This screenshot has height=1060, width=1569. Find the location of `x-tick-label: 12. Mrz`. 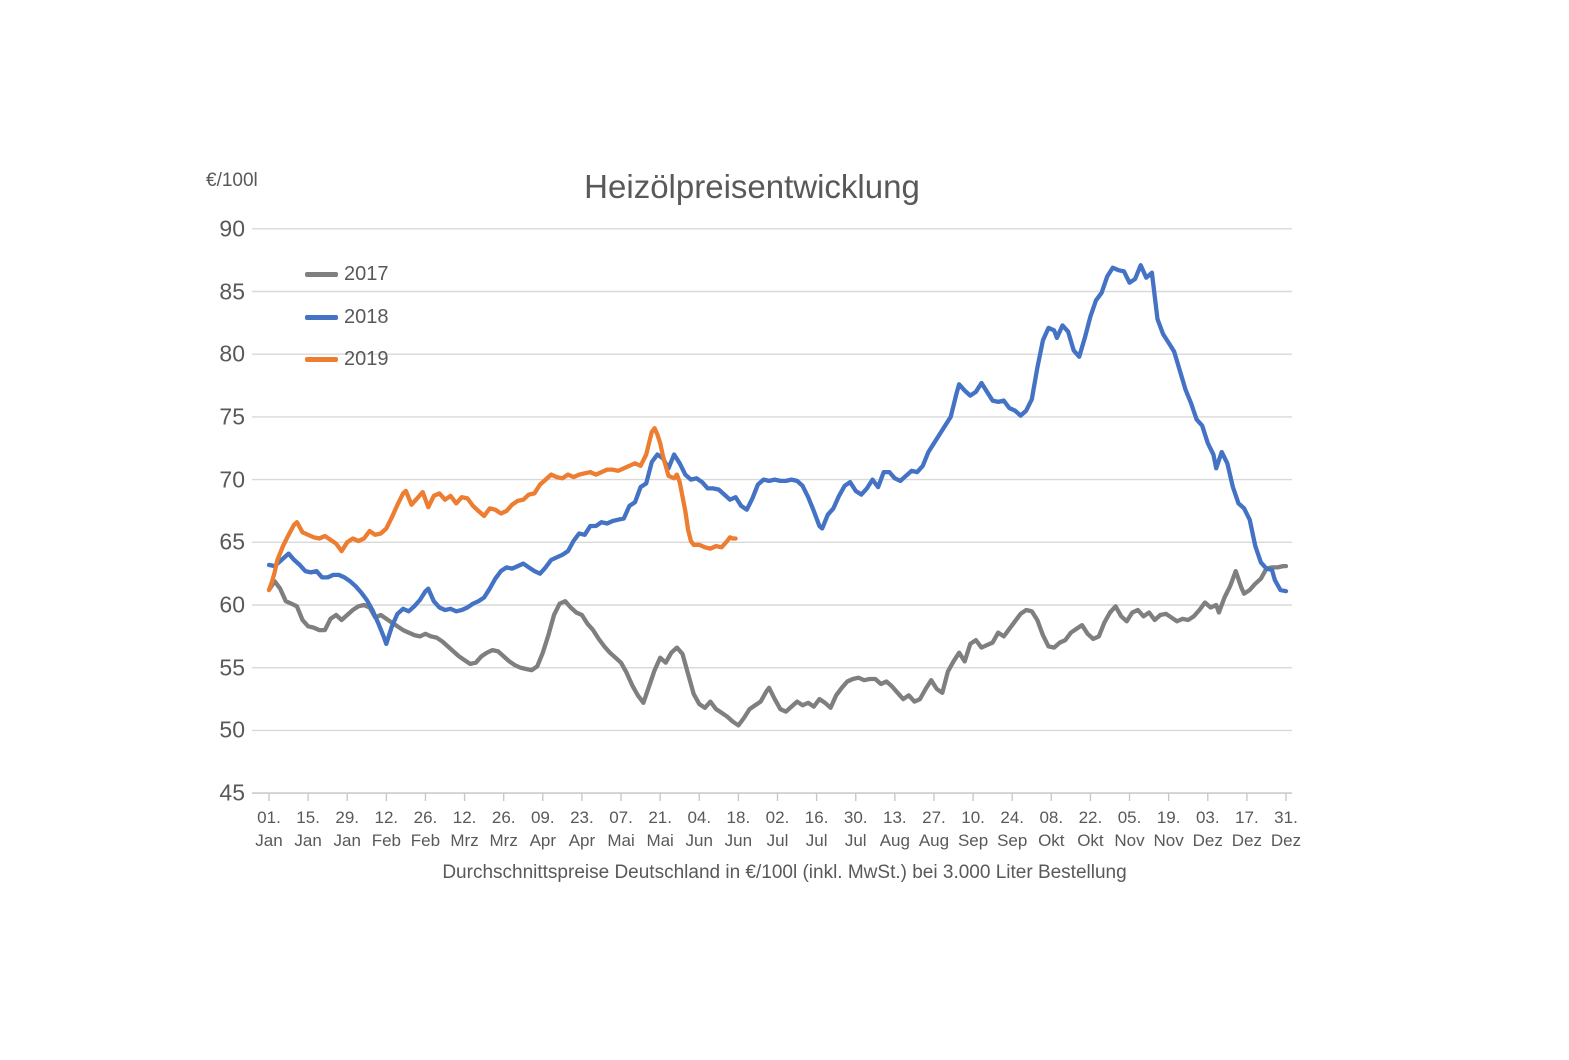

x-tick-label: 12. Mrz is located at coordinates (464, 829).